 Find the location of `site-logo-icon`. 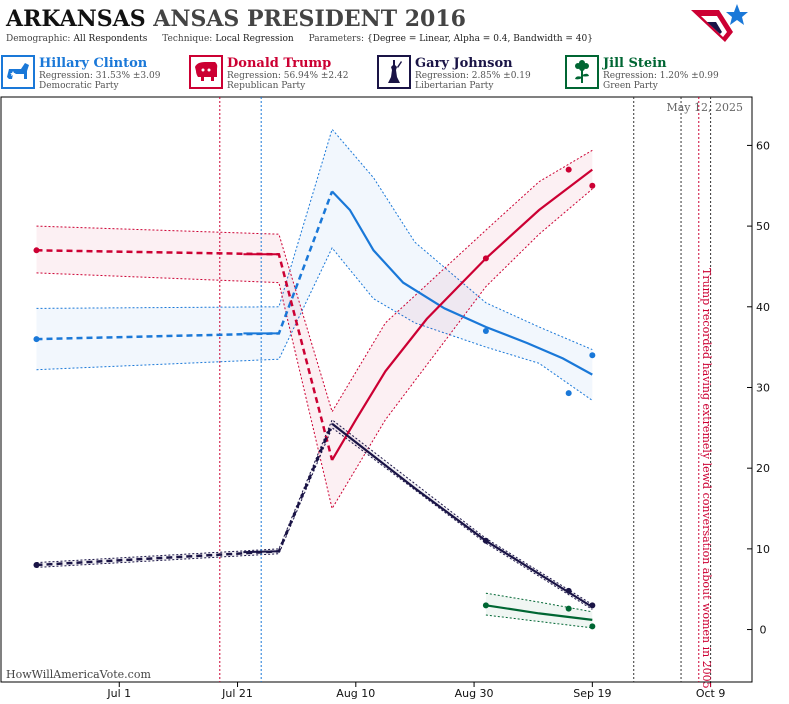

site-logo-icon is located at coordinates (719, 23).